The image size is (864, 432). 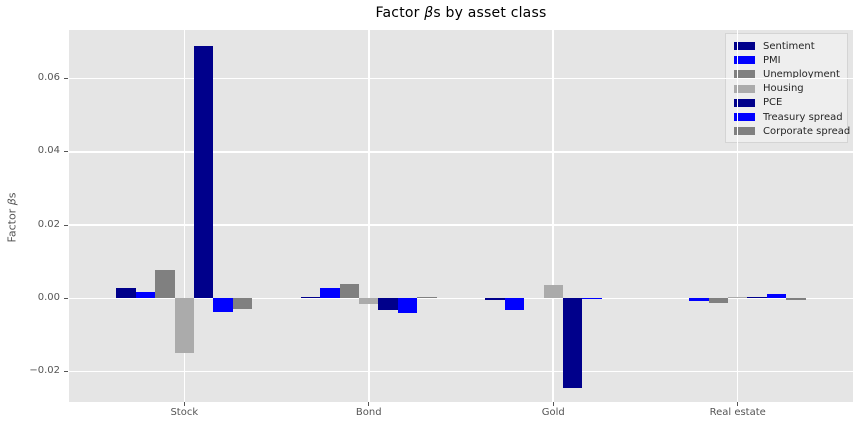 I want to click on legend-item: Sentiment, so click(x=786, y=46).